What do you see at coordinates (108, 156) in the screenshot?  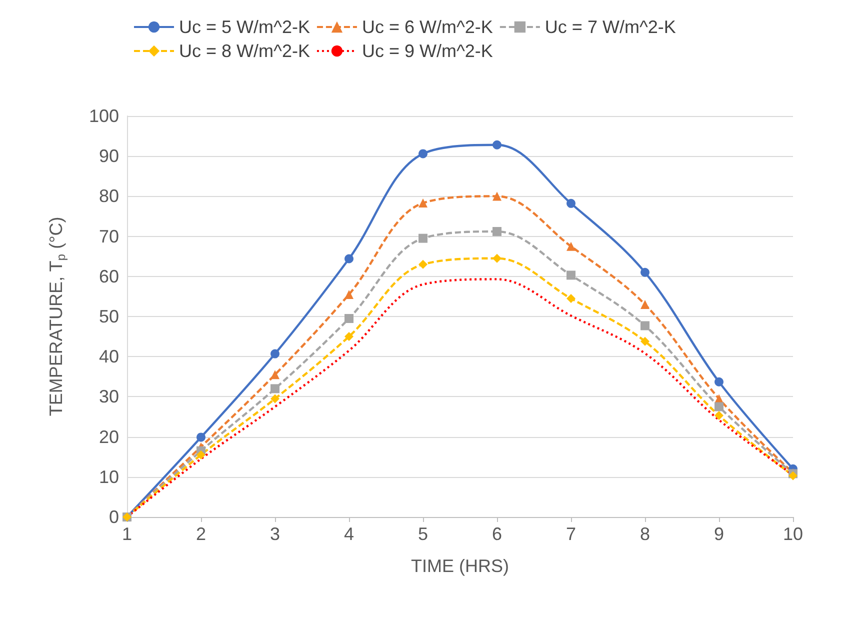 I see `y-tick-label: 90` at bounding box center [108, 156].